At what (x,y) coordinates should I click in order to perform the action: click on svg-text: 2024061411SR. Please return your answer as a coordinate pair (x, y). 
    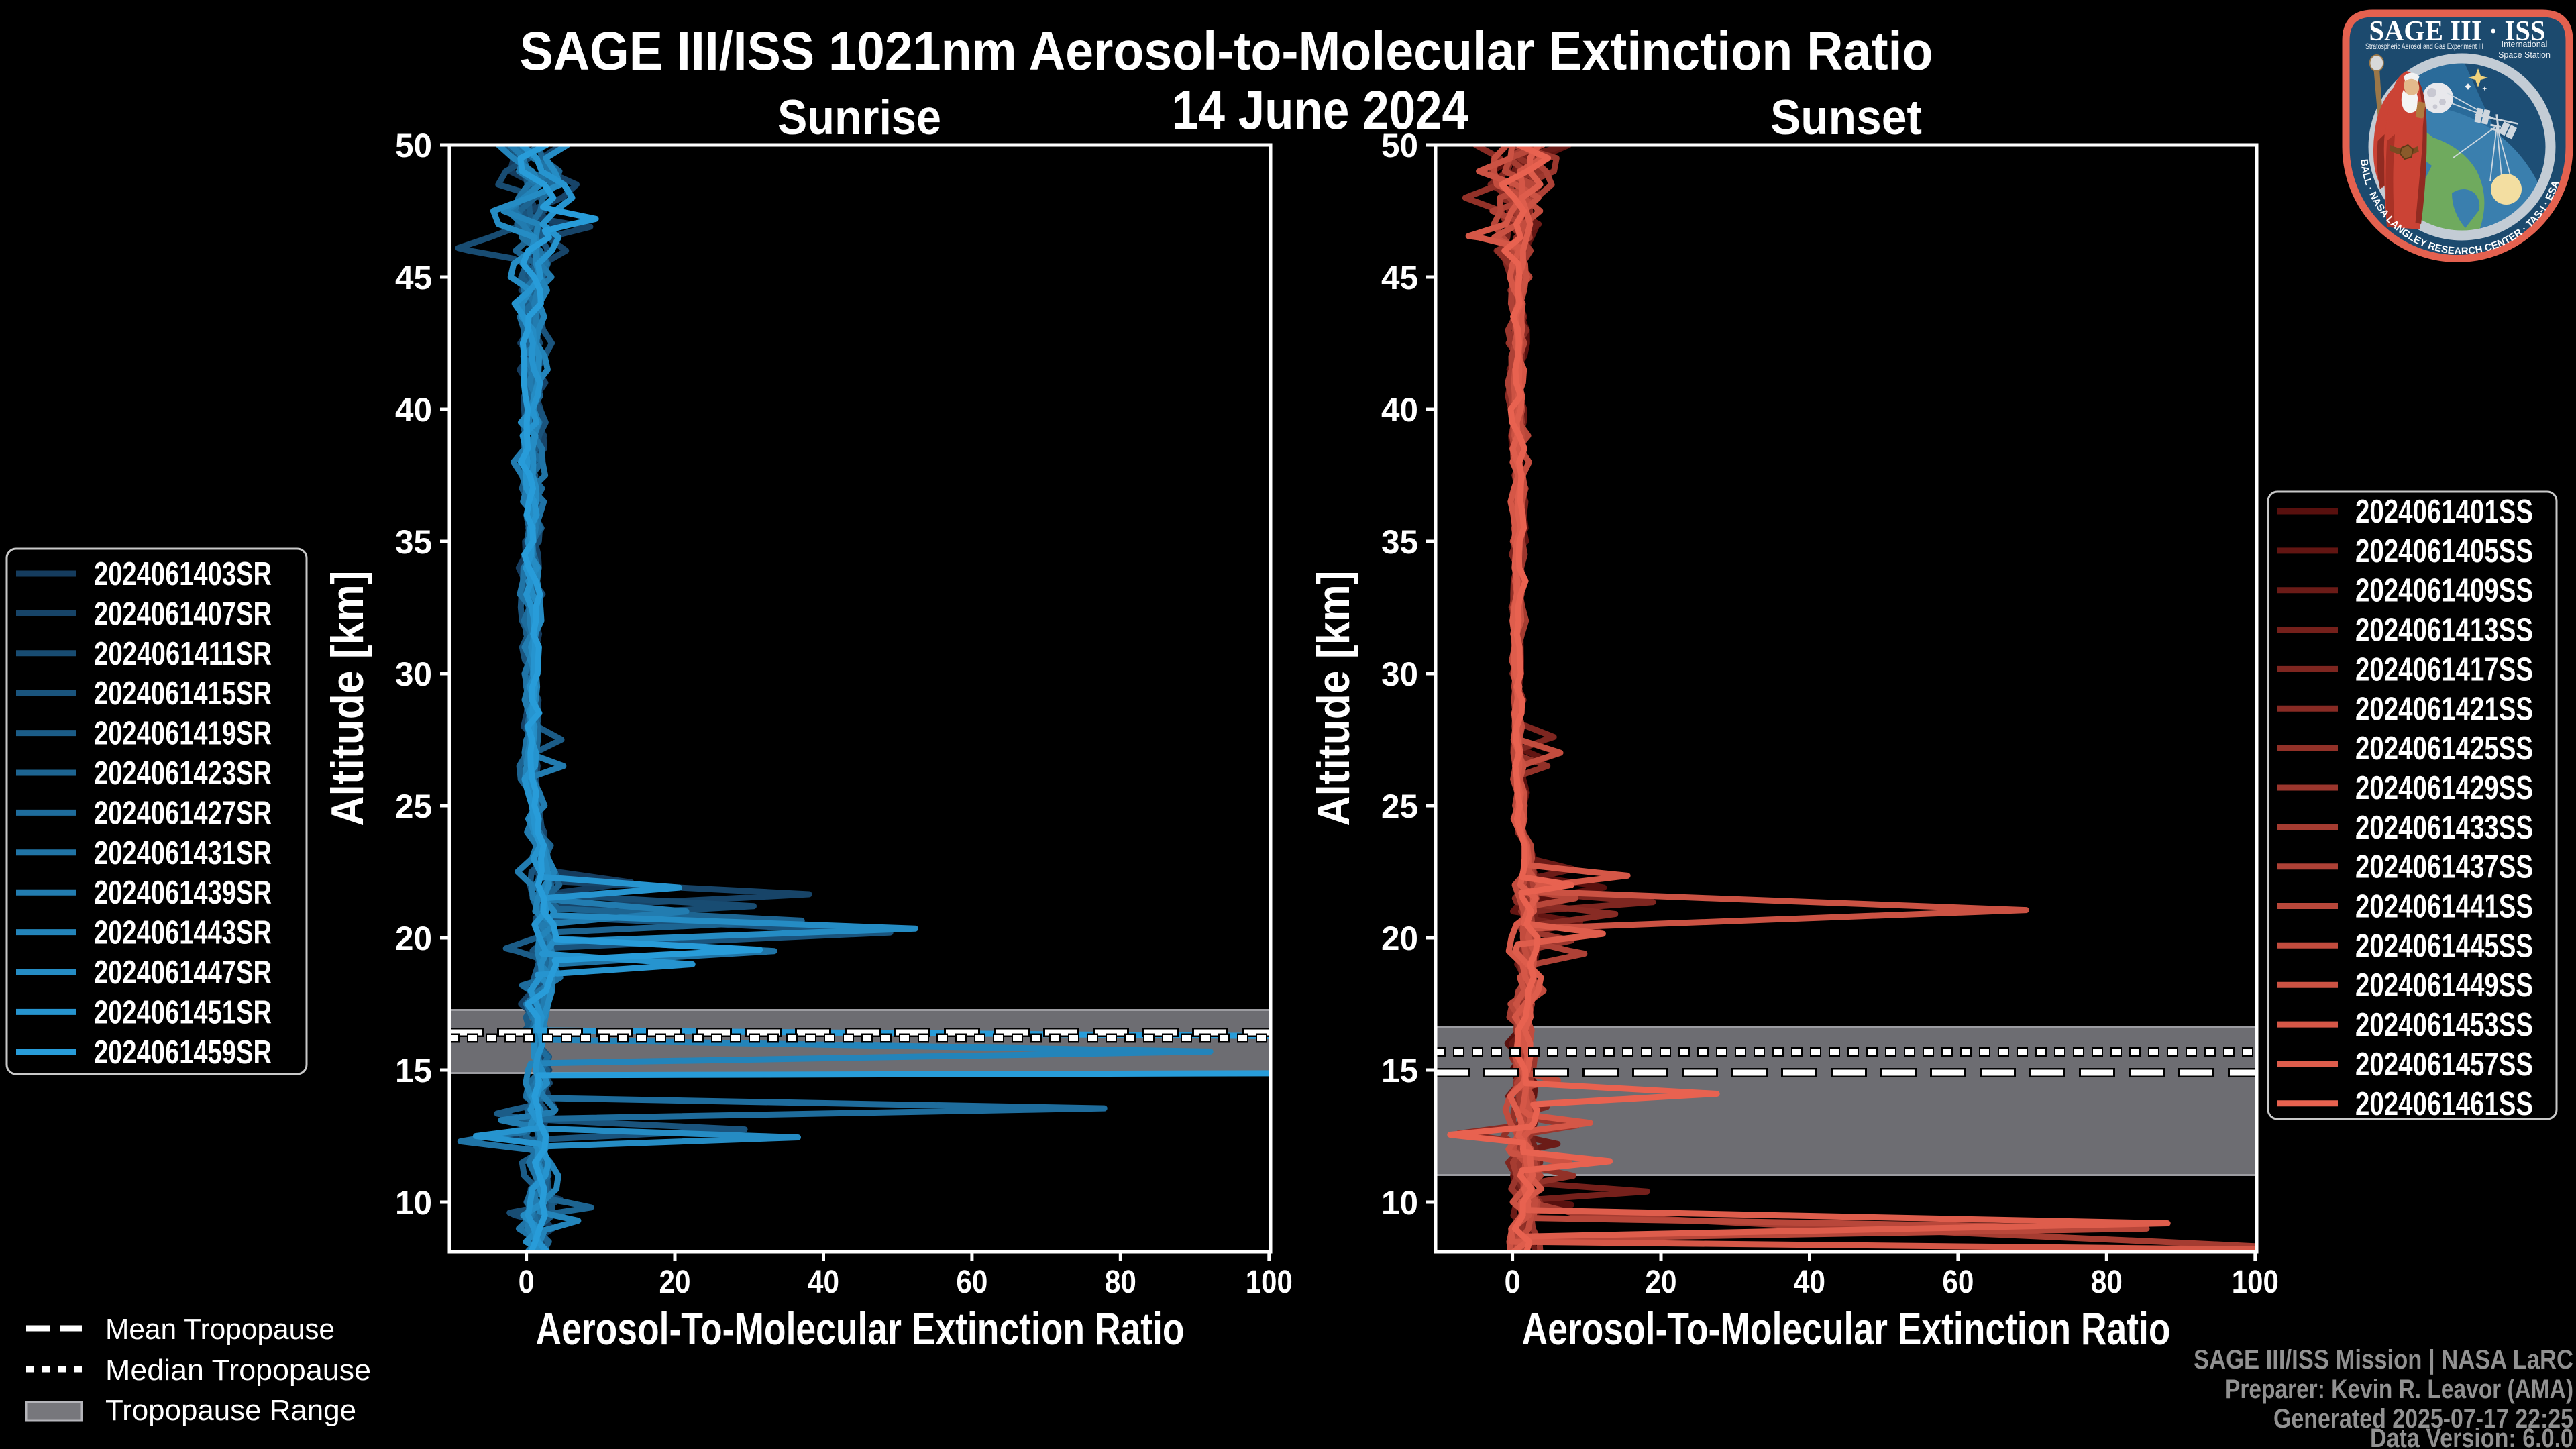
    Looking at the image, I should click on (183, 654).